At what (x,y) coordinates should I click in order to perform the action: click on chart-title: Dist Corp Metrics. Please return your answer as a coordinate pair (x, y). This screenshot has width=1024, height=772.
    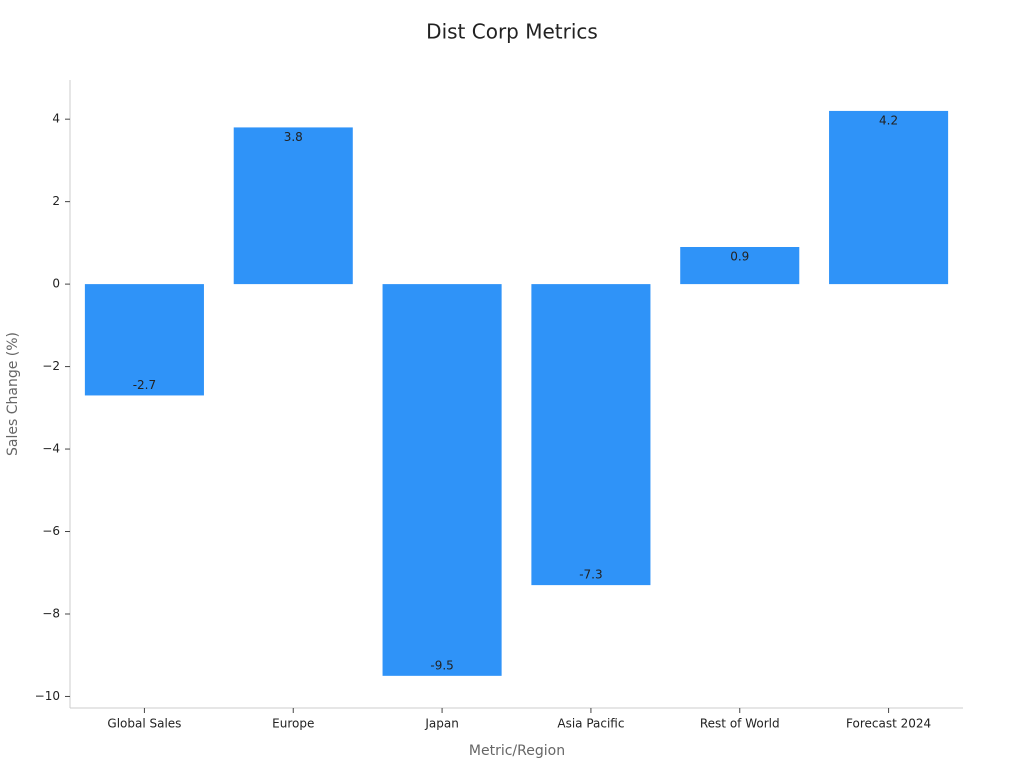
    Looking at the image, I should click on (512, 32).